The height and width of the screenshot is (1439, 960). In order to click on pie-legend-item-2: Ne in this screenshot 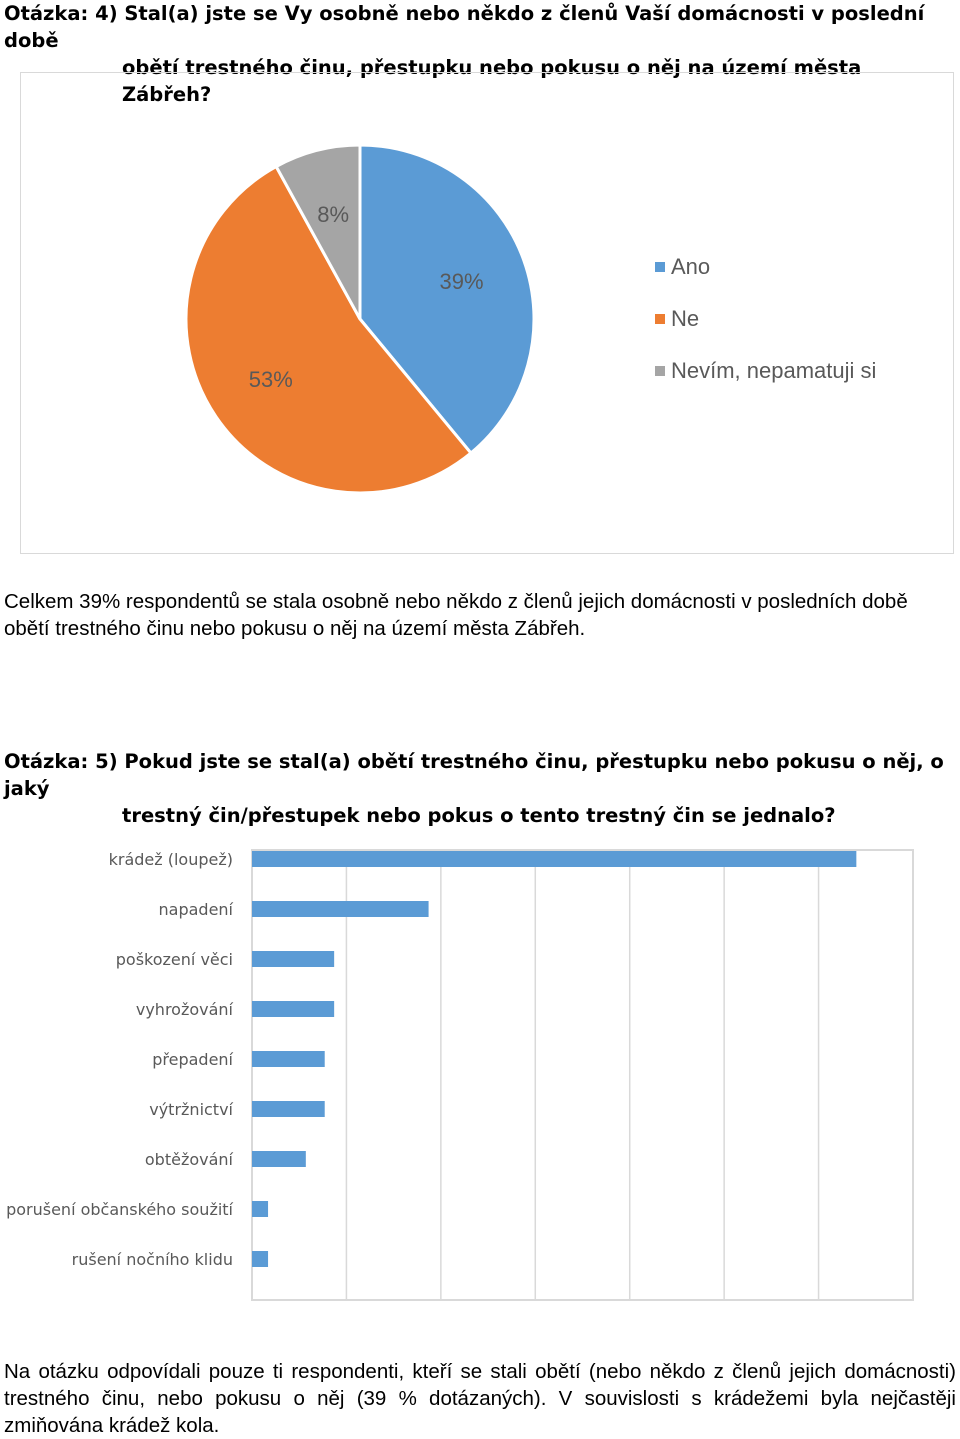, I will do `click(765, 319)`.